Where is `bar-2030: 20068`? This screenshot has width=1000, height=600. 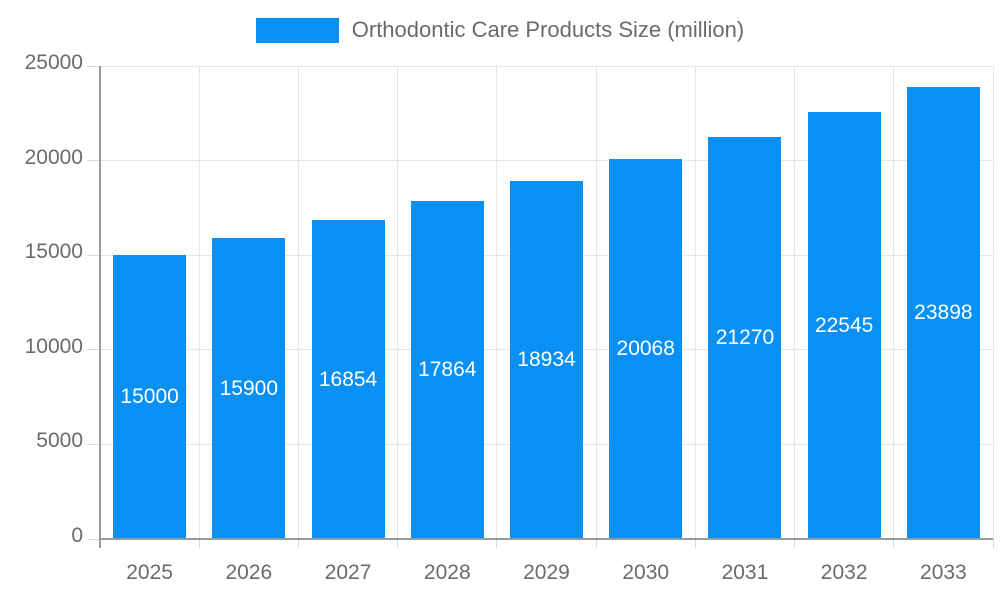 bar-2030: 20068 is located at coordinates (646, 349).